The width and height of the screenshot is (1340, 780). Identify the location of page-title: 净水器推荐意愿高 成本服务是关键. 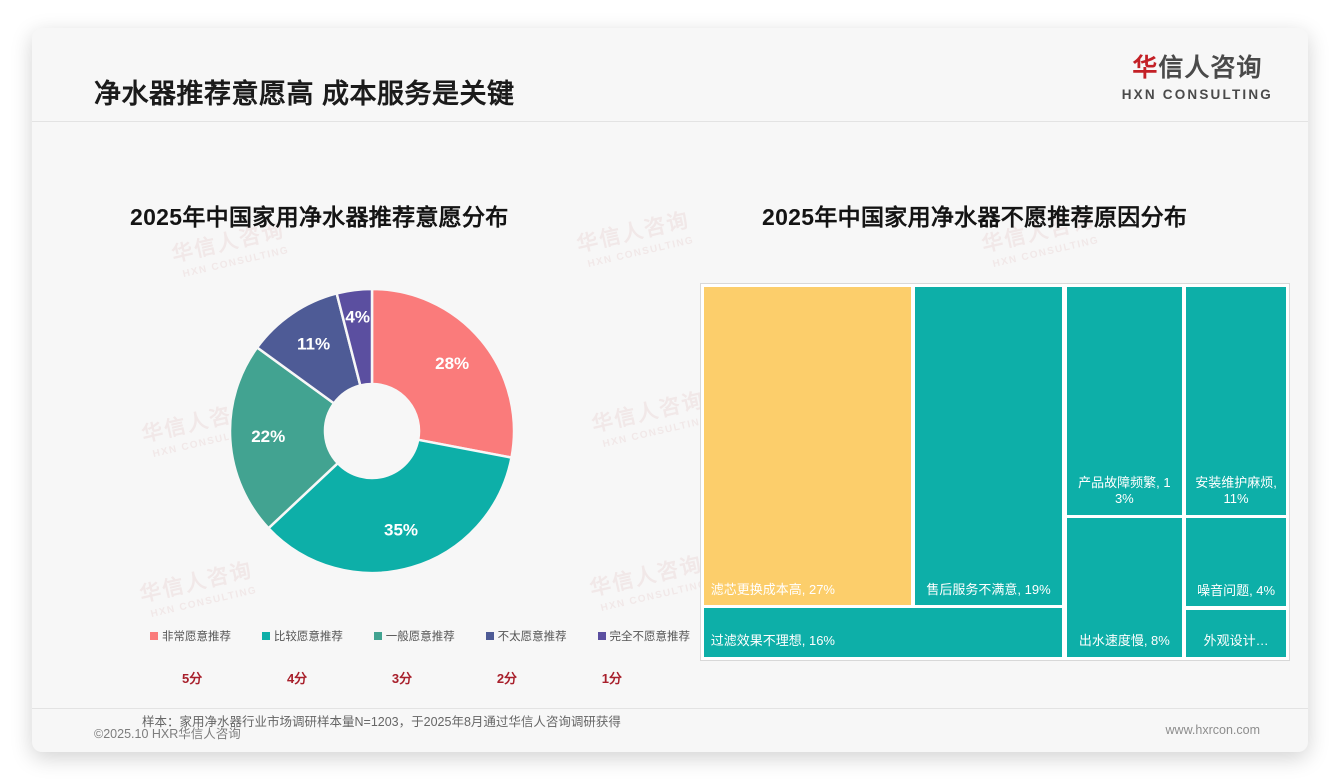
(304, 94).